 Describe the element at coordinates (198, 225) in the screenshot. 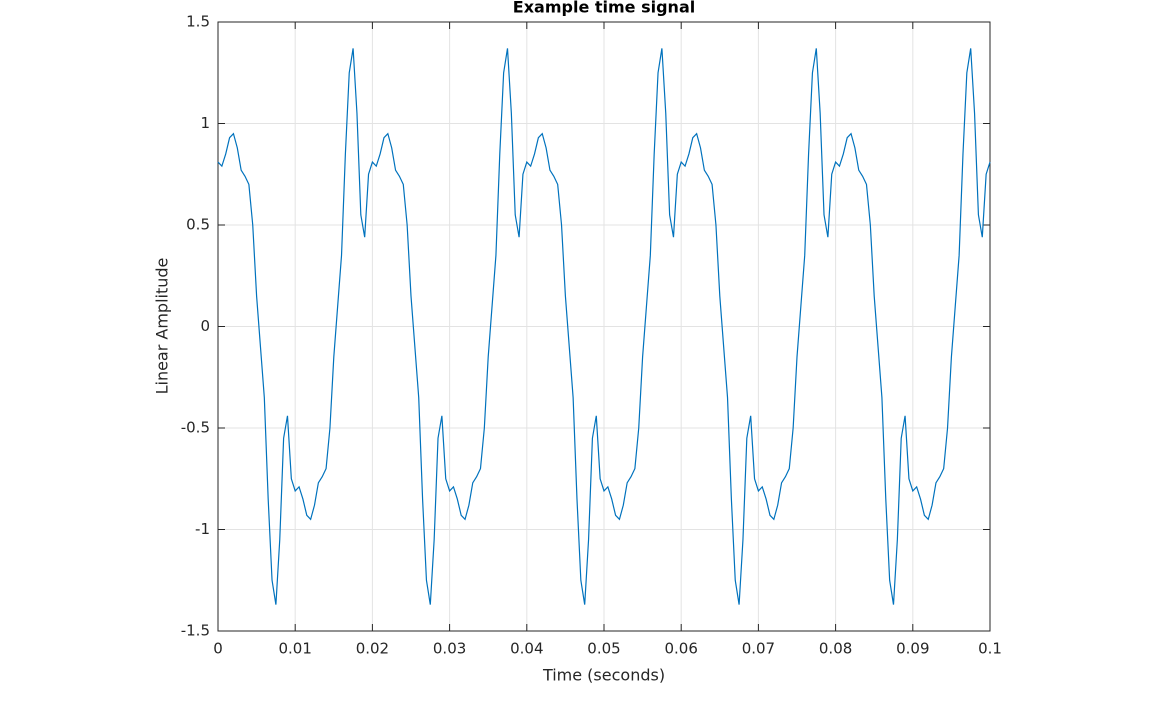

I see `y-tick-label: 0.5` at that location.